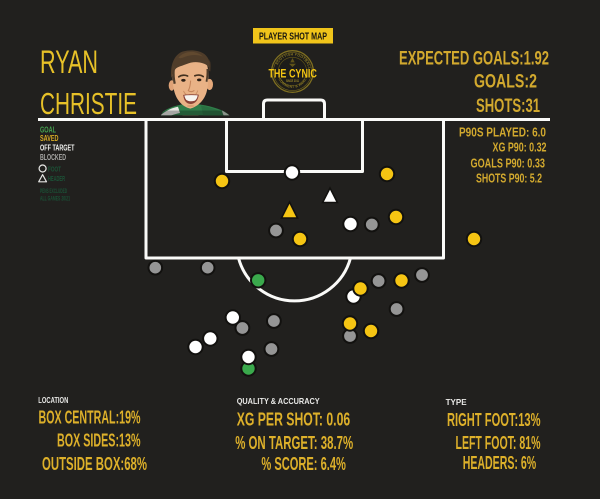  What do you see at coordinates (53, 400) in the screenshot?
I see `svg-text: LOCATION` at bounding box center [53, 400].